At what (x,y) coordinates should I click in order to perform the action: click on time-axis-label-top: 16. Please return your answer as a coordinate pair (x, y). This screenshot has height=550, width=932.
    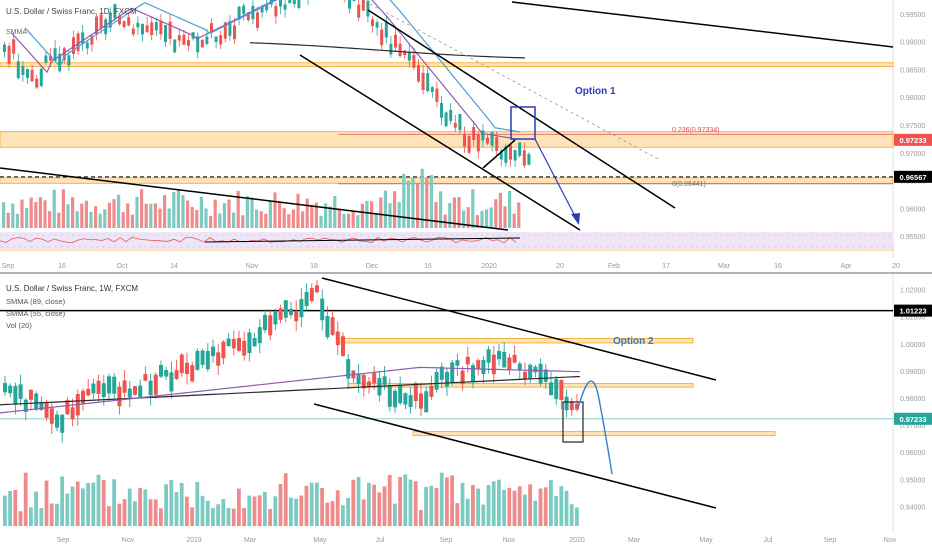
    Looking at the image, I should click on (428, 266).